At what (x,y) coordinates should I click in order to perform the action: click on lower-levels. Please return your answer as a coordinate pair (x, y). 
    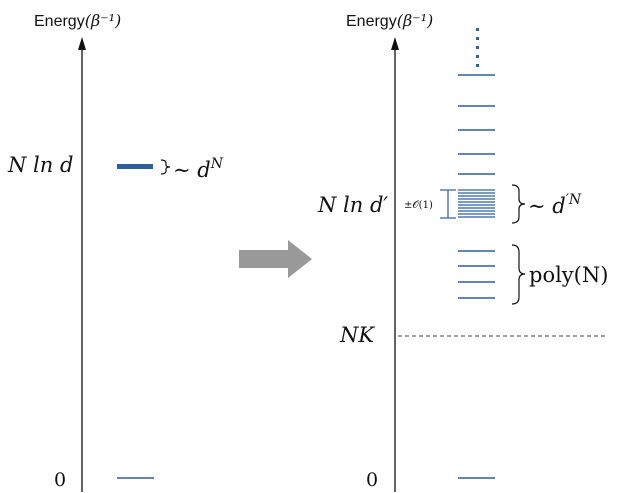
    Looking at the image, I should click on (476, 274).